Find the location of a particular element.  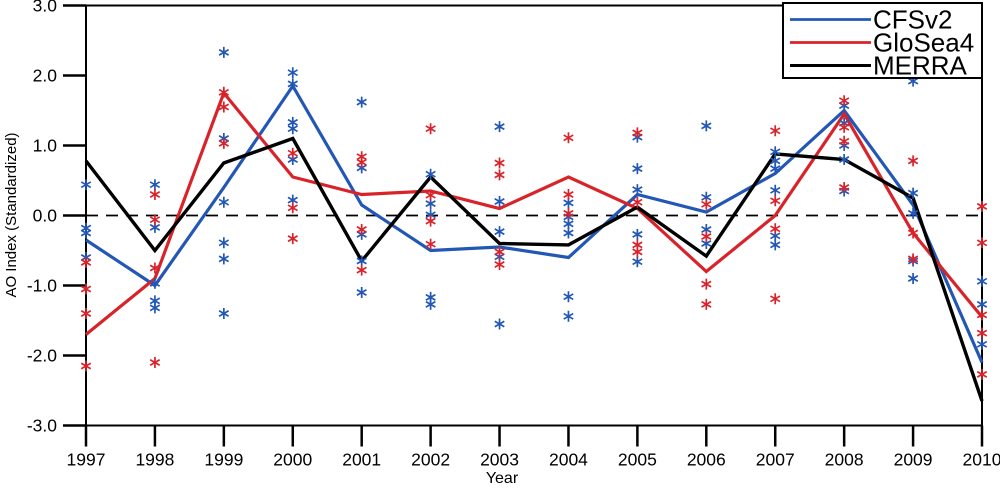

y-tick-label: -2.0 is located at coordinates (42, 356).